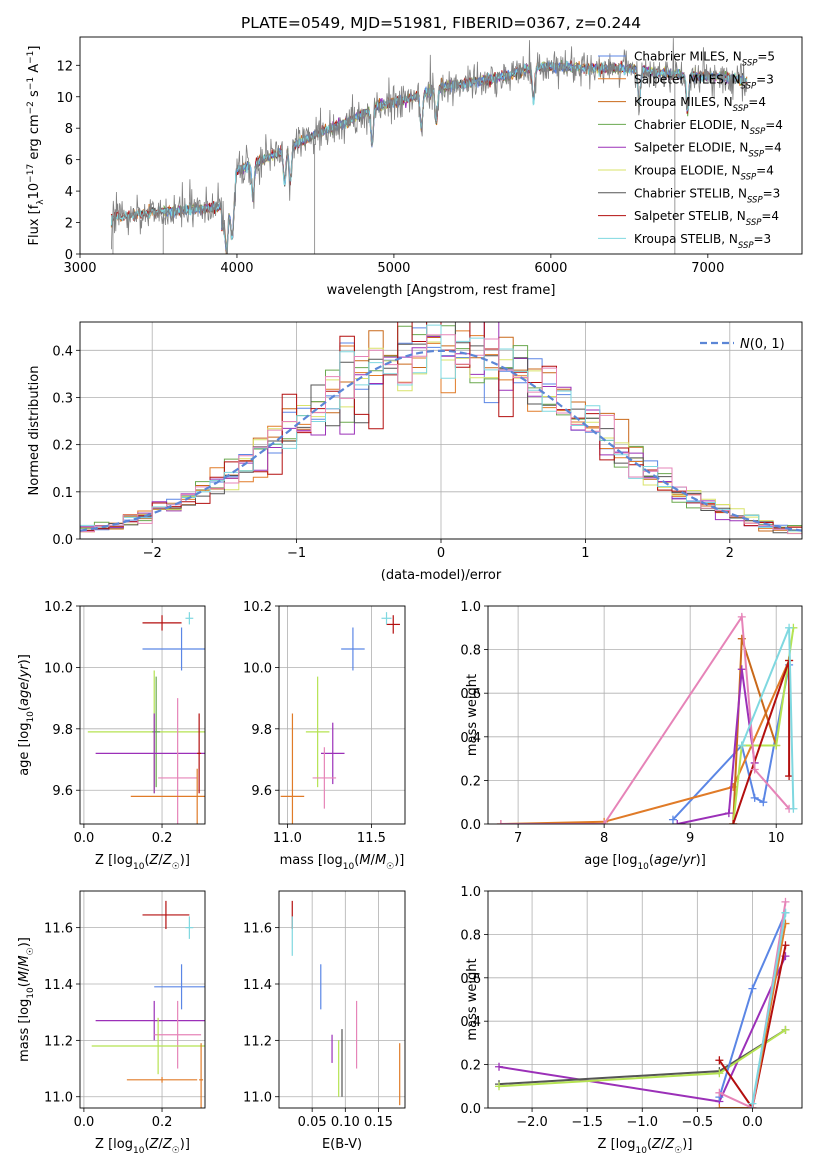  I want to click on legend-label: Salpeter ELODIE, NSSP=4, so click(708, 150).